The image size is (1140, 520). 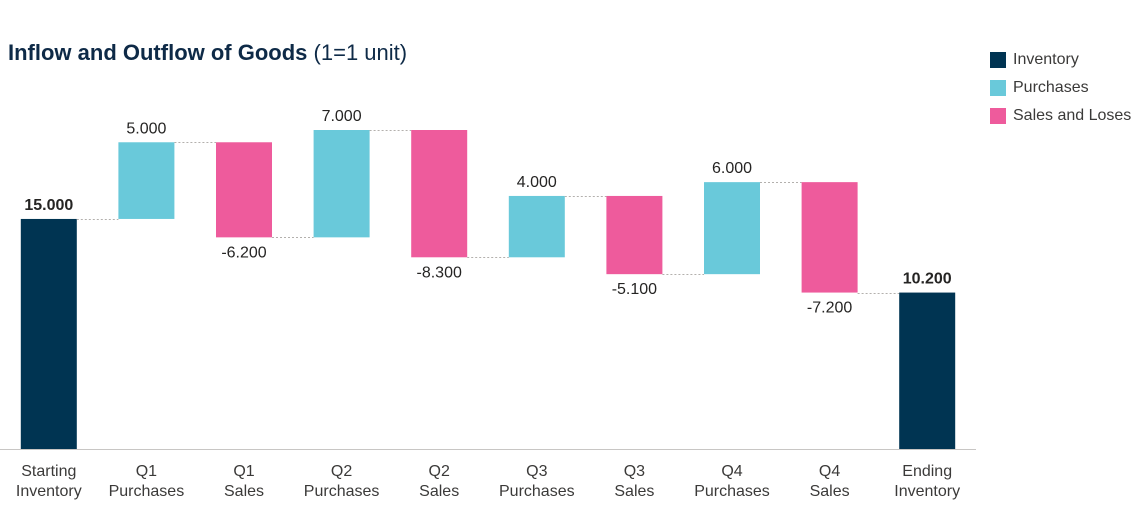 I want to click on data-label: 15.000, so click(x=48, y=205).